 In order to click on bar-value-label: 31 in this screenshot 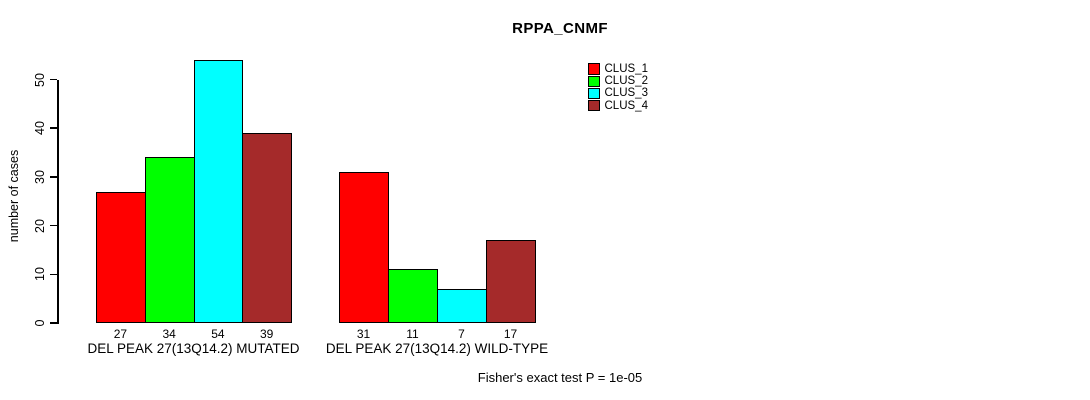, I will do `click(363, 334)`.